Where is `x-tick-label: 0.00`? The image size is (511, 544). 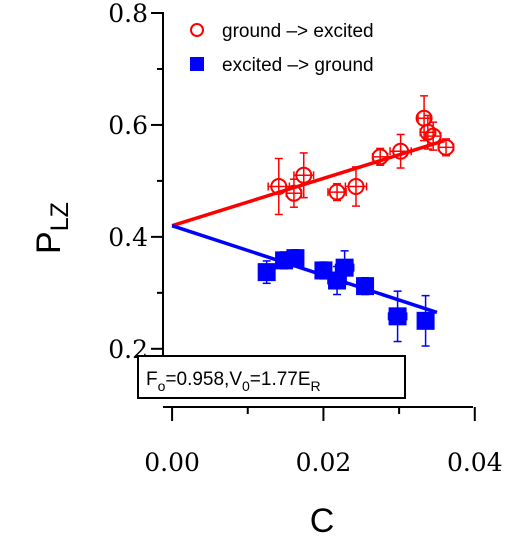 x-tick-label: 0.00 is located at coordinates (172, 462).